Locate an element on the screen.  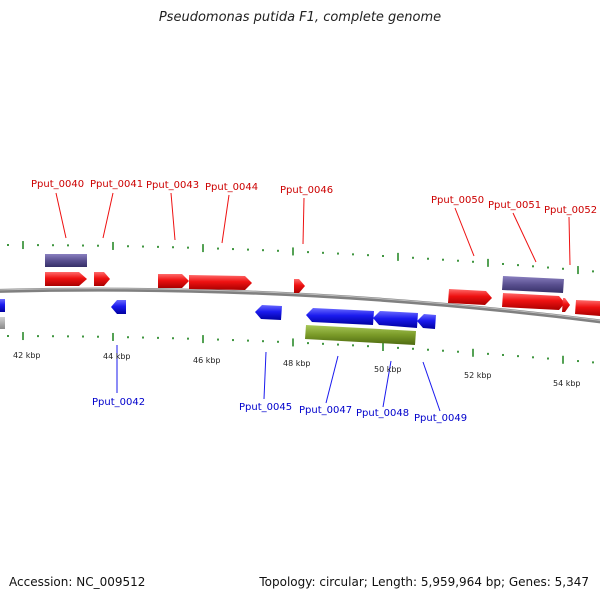
forward-tick-row is located at coordinates (300, 258).